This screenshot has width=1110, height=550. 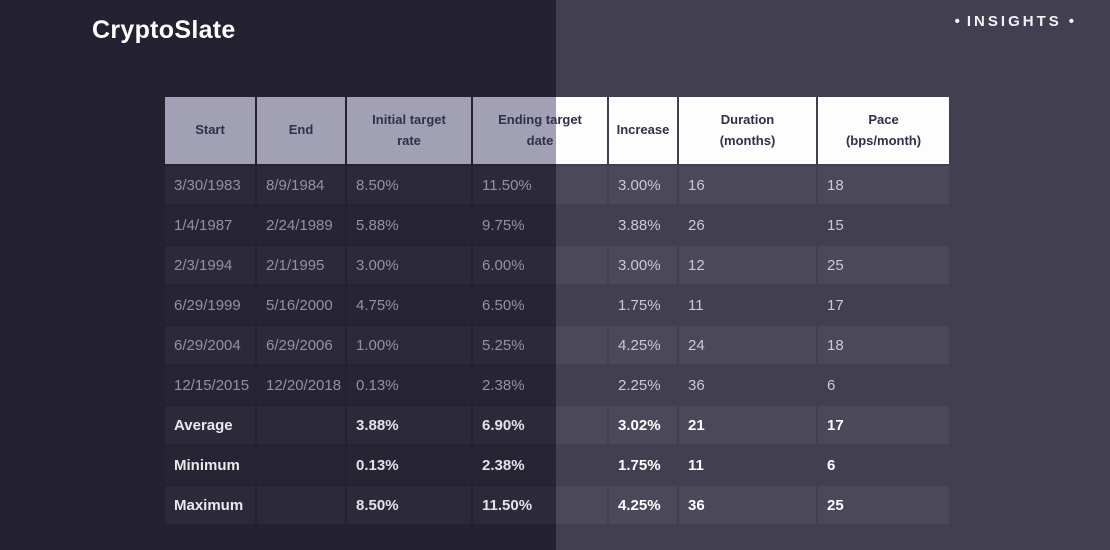 I want to click on table-cell: 3.02%, so click(x=643, y=425).